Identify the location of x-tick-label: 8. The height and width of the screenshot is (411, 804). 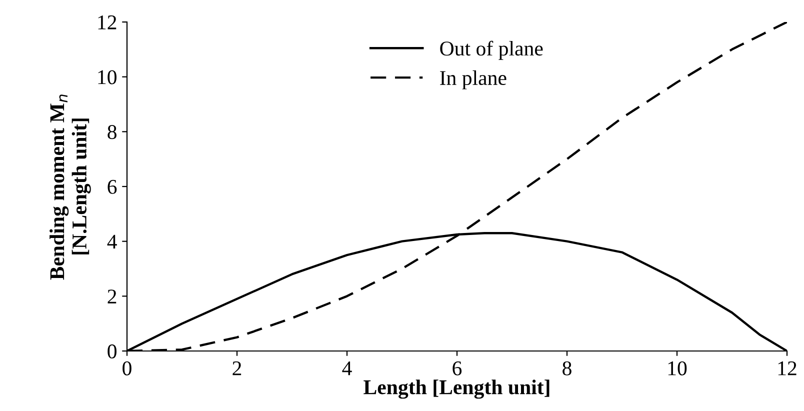
(567, 368).